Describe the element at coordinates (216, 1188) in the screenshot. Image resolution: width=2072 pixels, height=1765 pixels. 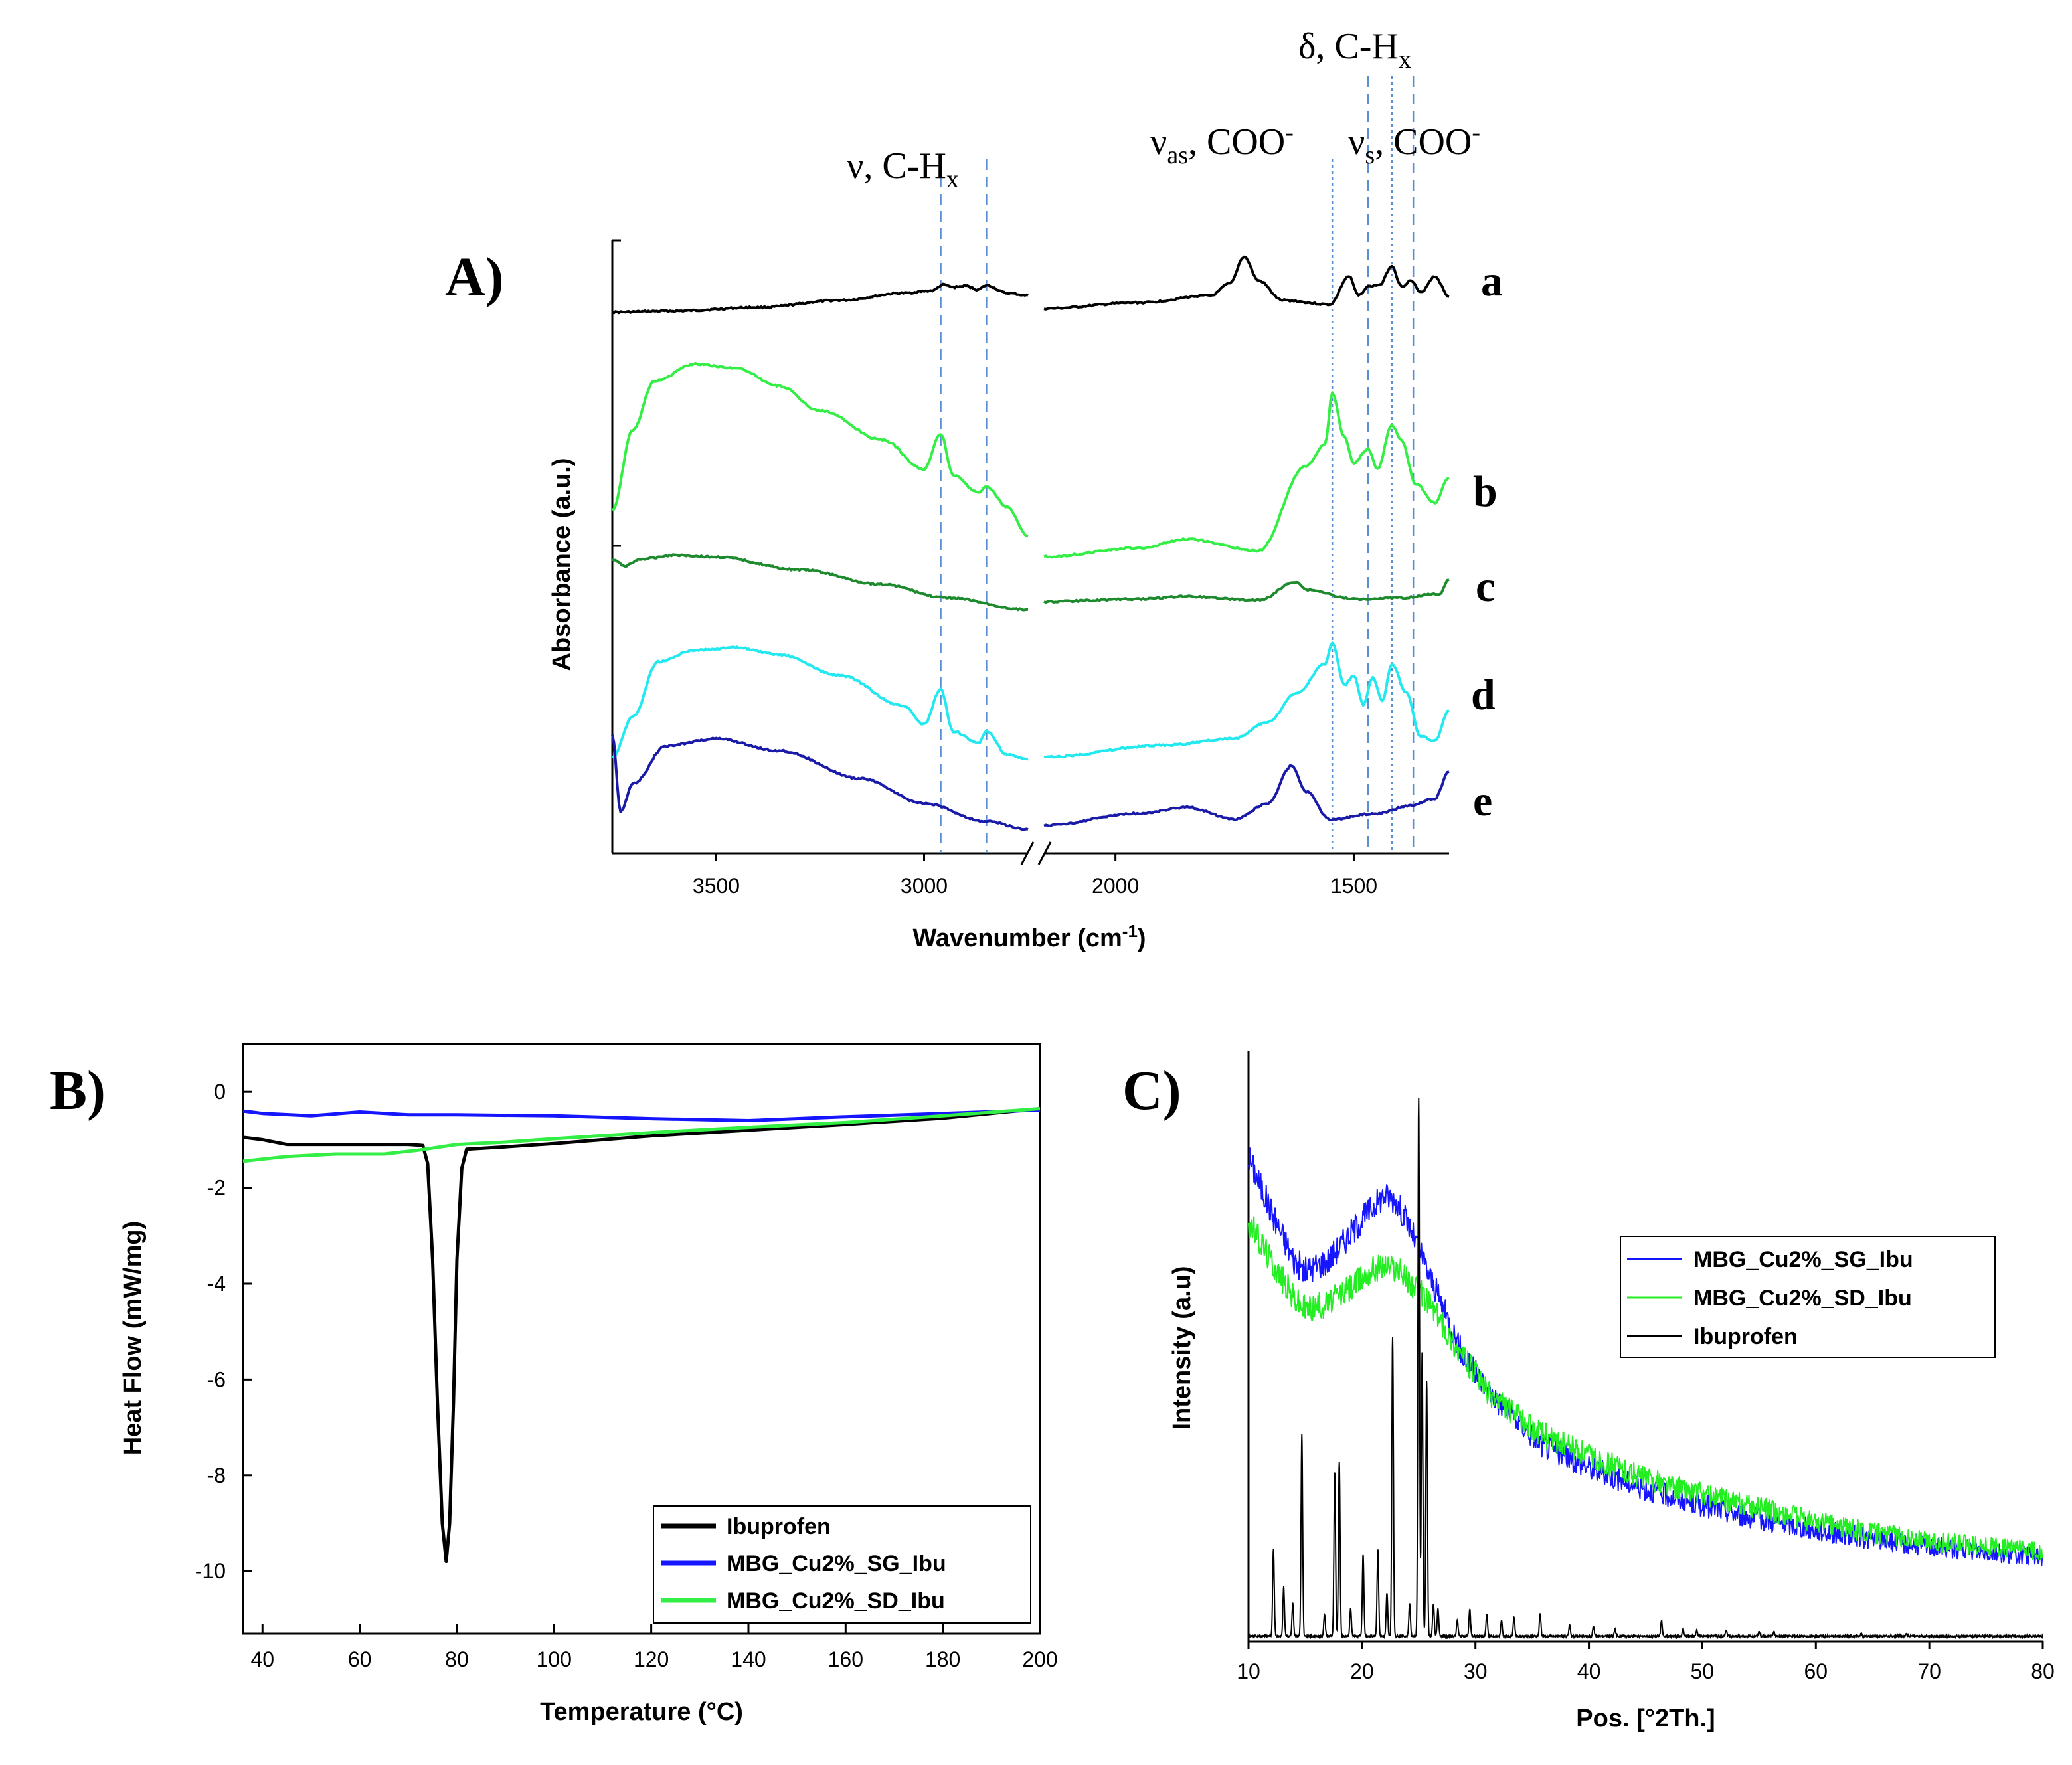
I see `chart-b-y-tick-label--2: -2` at that location.